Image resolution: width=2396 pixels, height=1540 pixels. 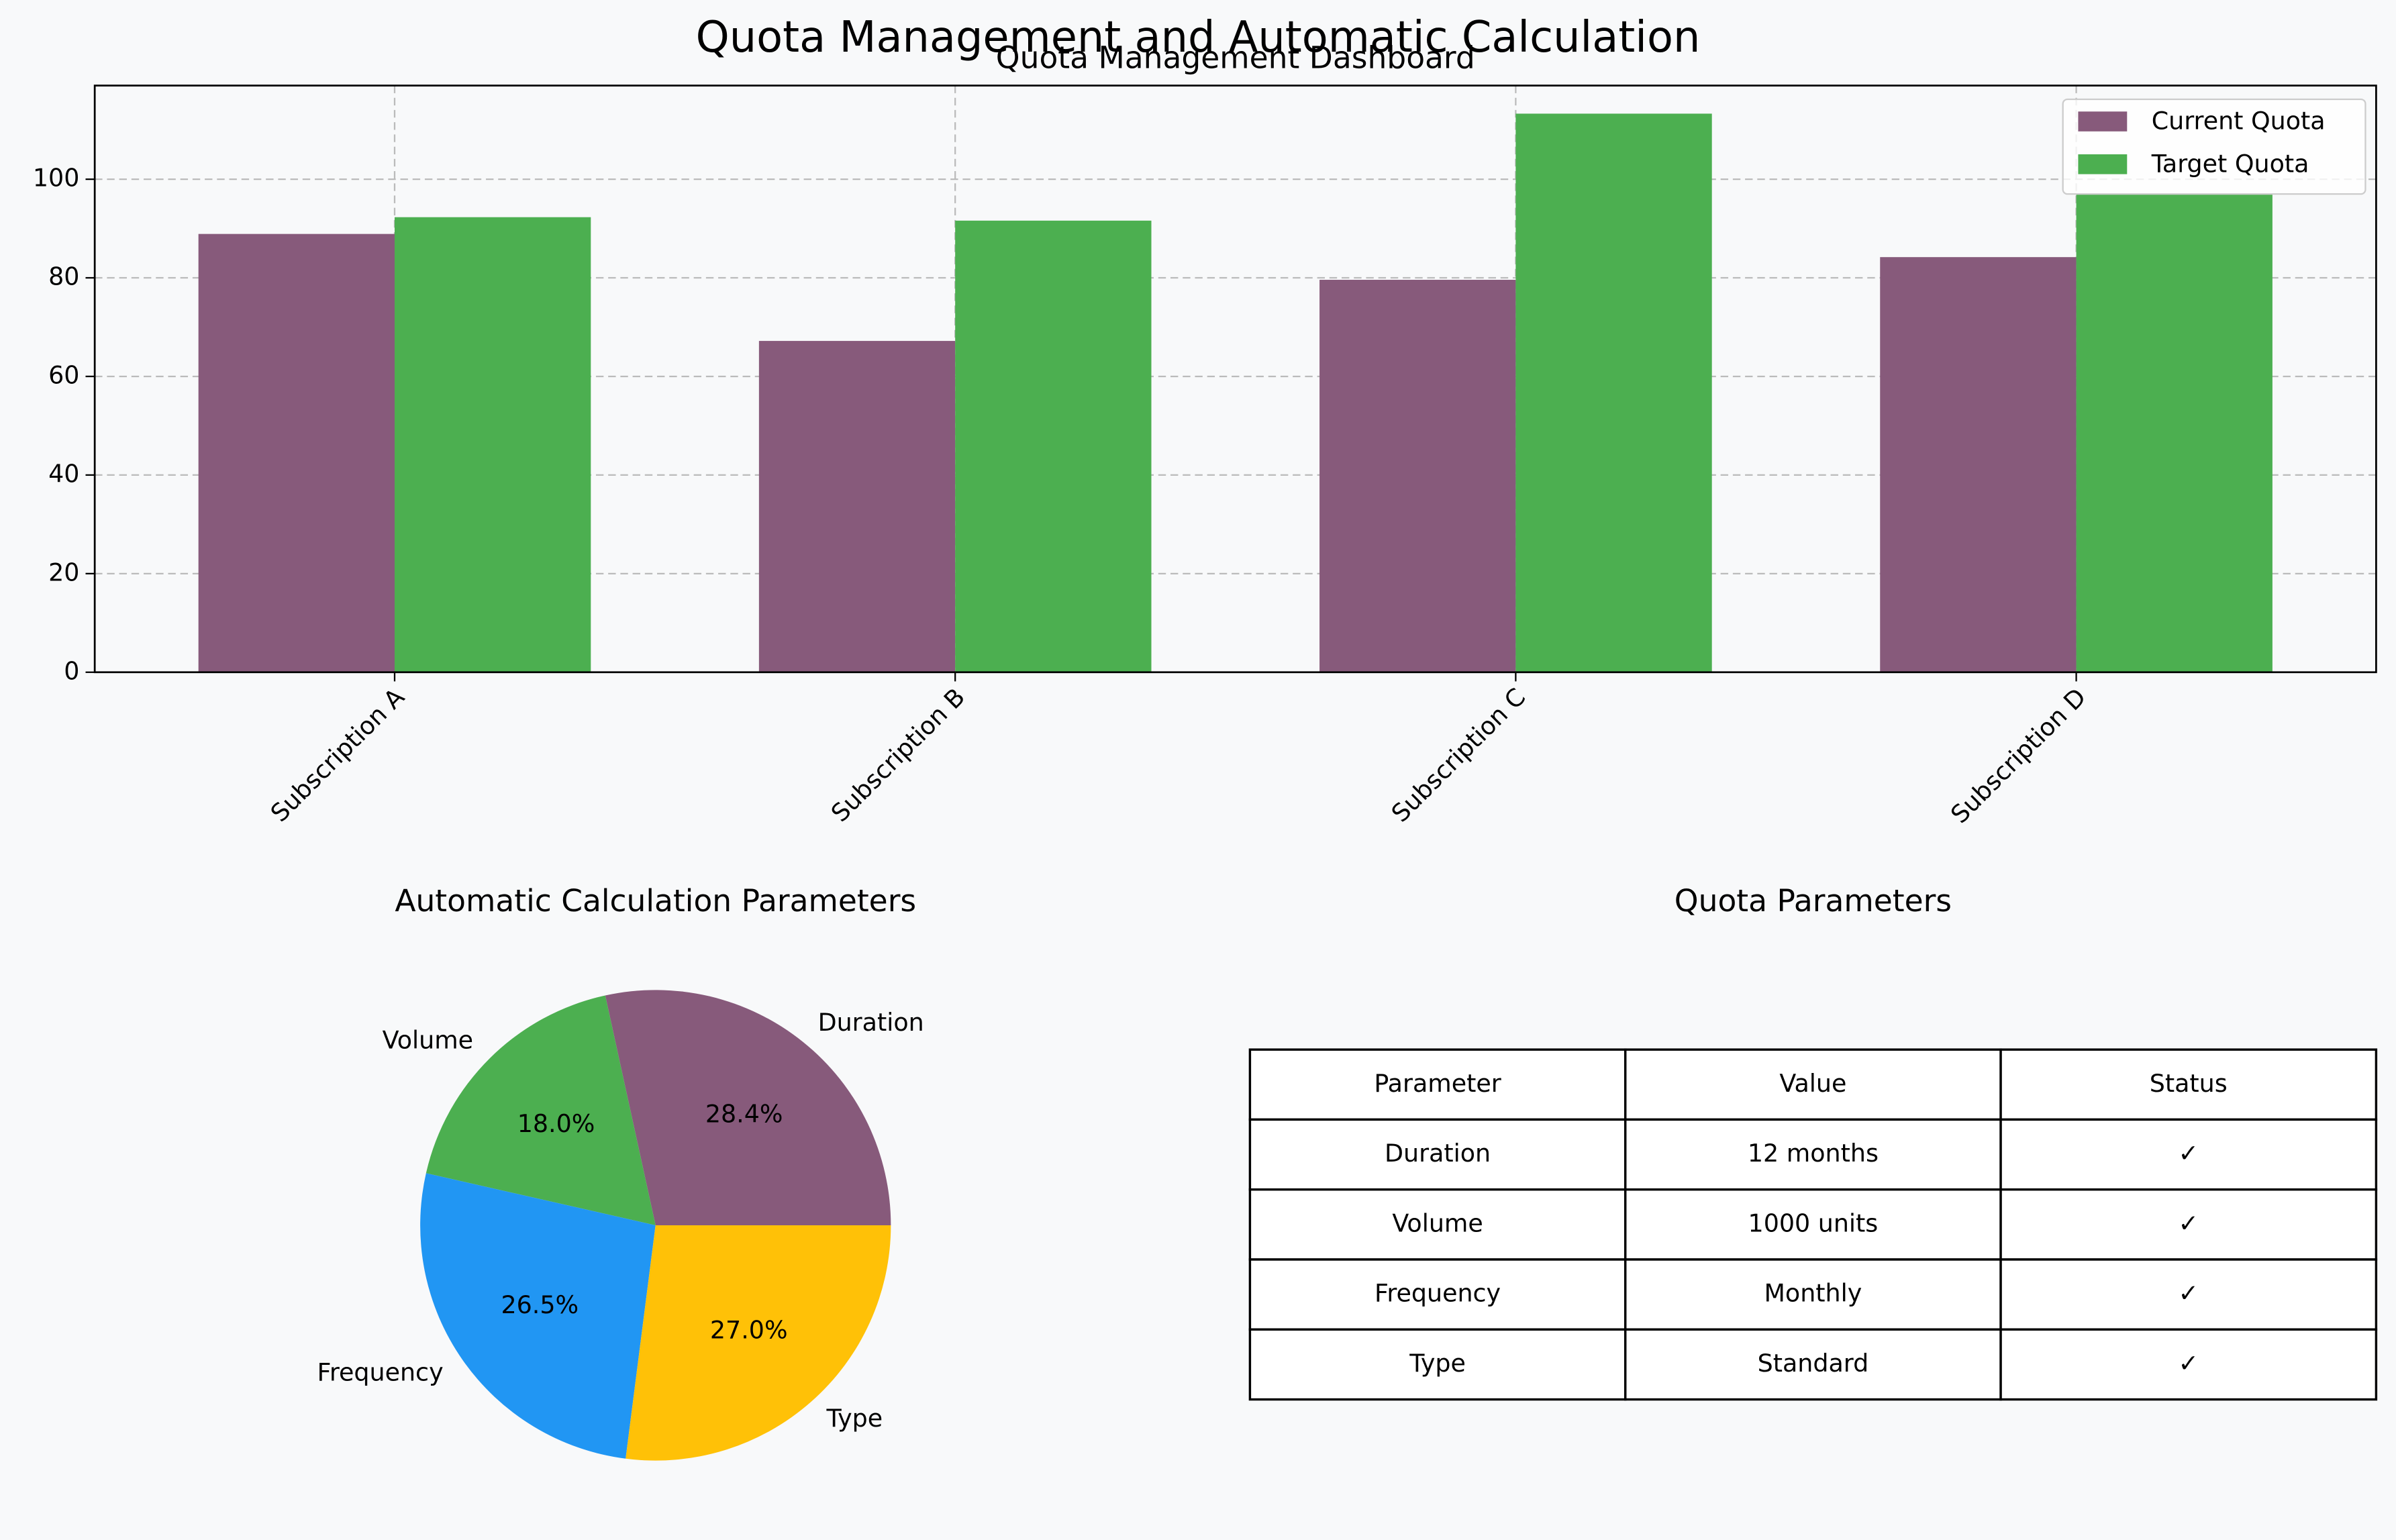 I want to click on table-cell-text: Monthly, so click(x=1813, y=1293).